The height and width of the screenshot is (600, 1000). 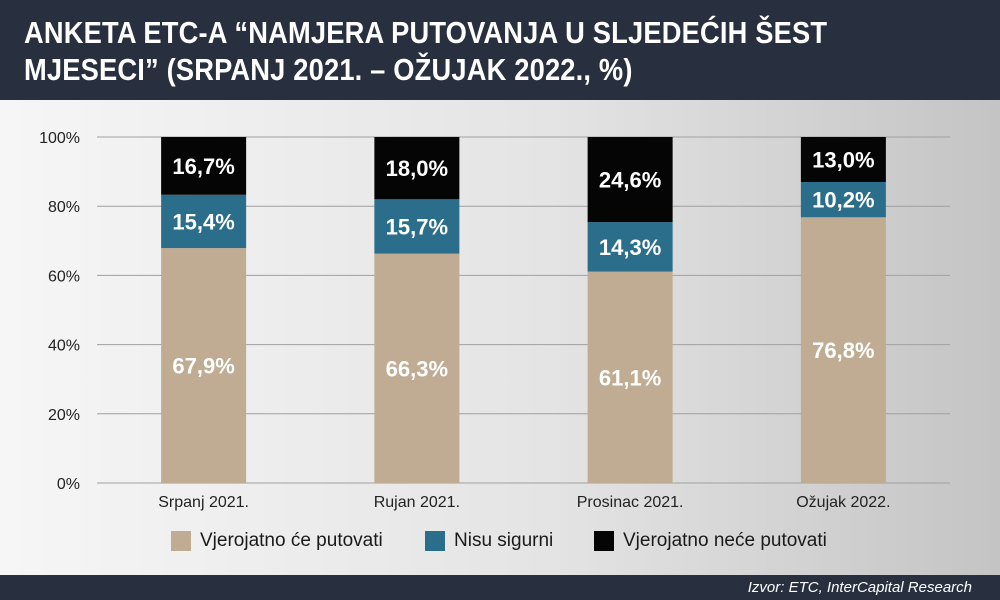 I want to click on legend-item: Vjerojatno neće putovati, so click(x=710, y=541).